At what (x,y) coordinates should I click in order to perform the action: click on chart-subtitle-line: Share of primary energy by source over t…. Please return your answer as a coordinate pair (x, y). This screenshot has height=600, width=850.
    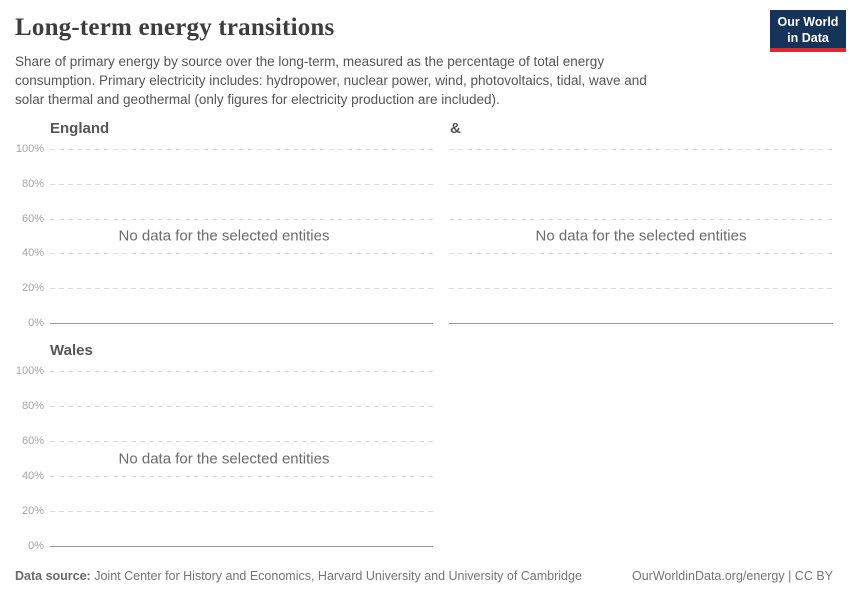
    Looking at the image, I should click on (310, 61).